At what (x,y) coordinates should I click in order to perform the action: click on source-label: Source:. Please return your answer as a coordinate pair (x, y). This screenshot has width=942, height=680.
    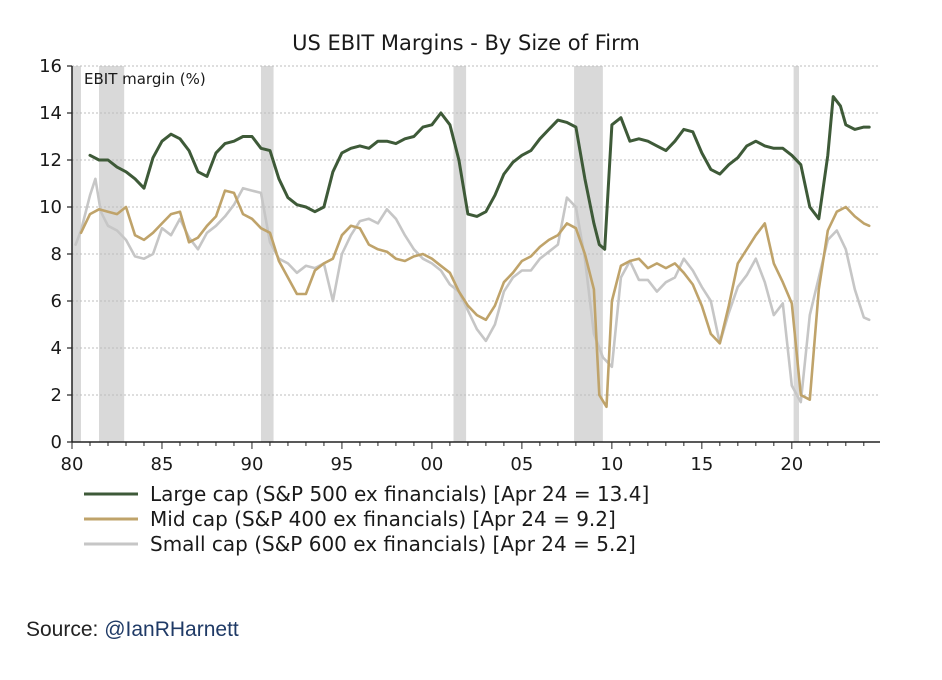
    Looking at the image, I should click on (62, 629).